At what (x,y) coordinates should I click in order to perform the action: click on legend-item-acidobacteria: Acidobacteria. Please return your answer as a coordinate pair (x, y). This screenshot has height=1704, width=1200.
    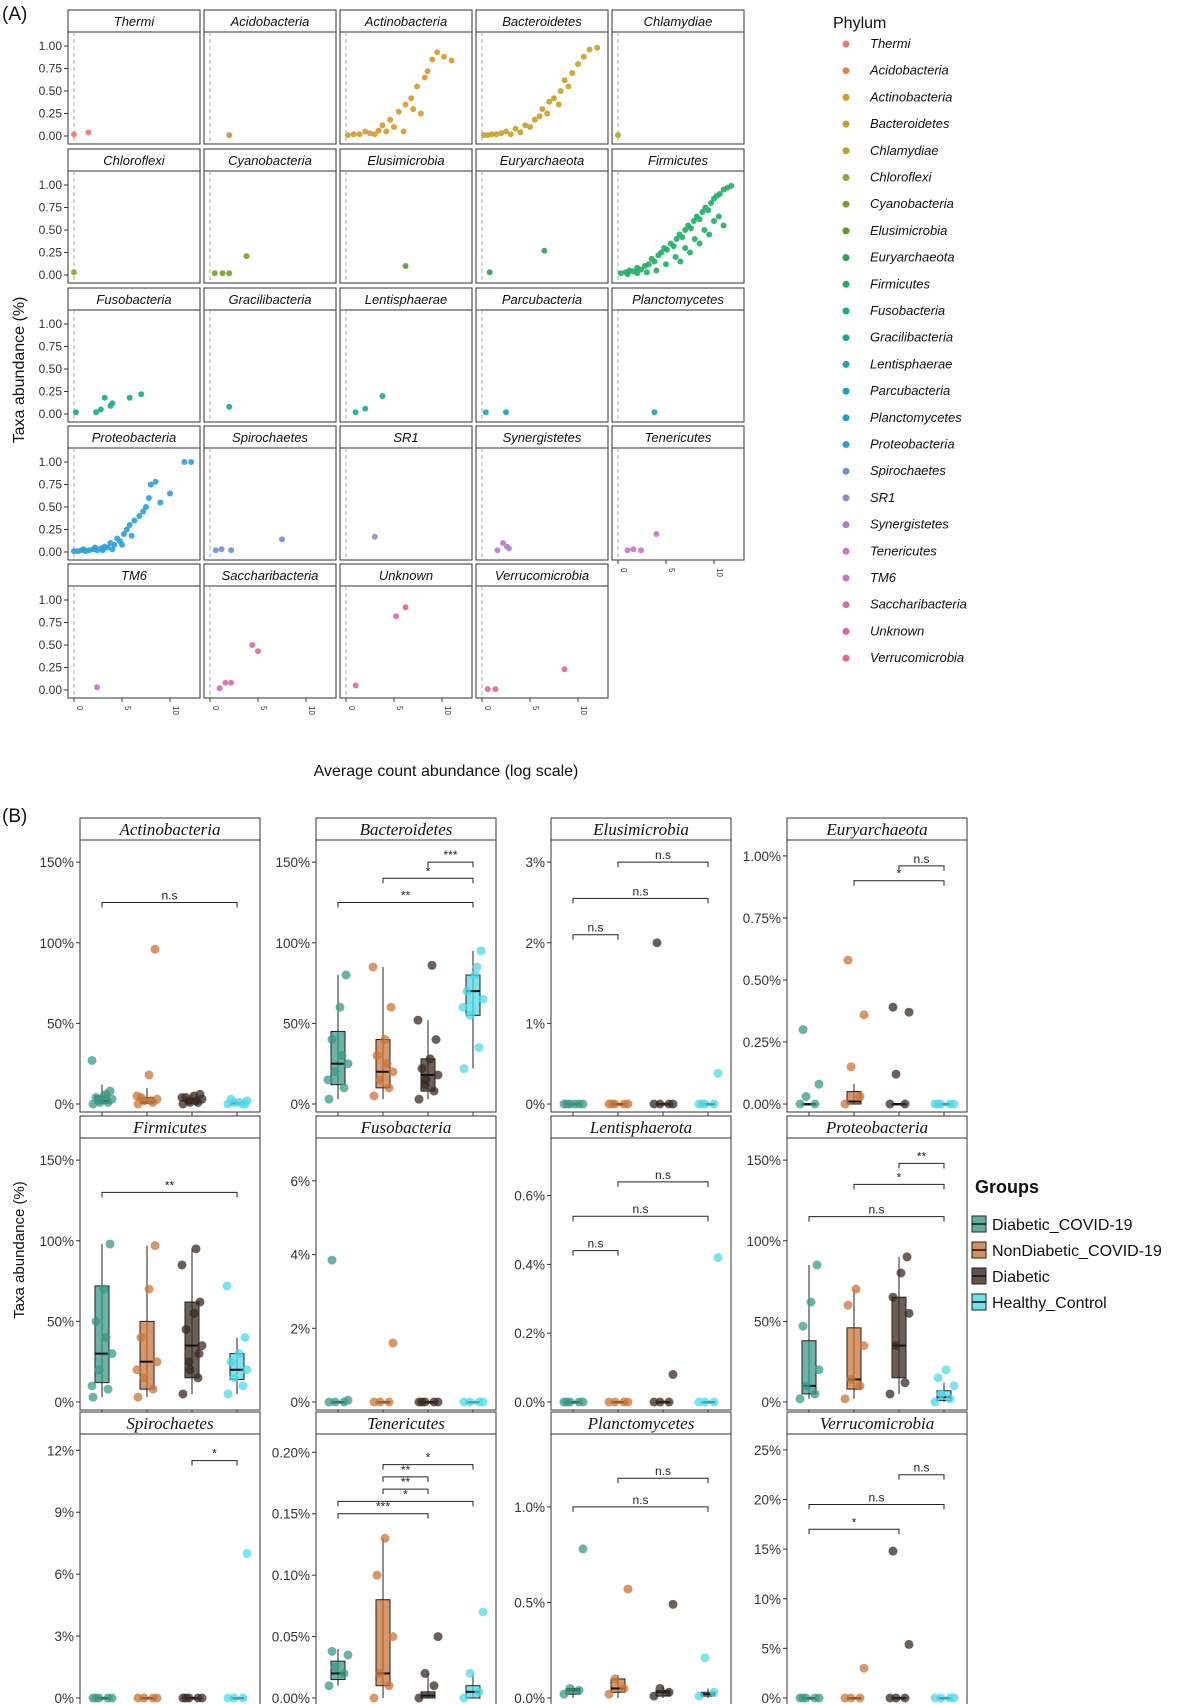
    Looking at the image, I should click on (895, 70).